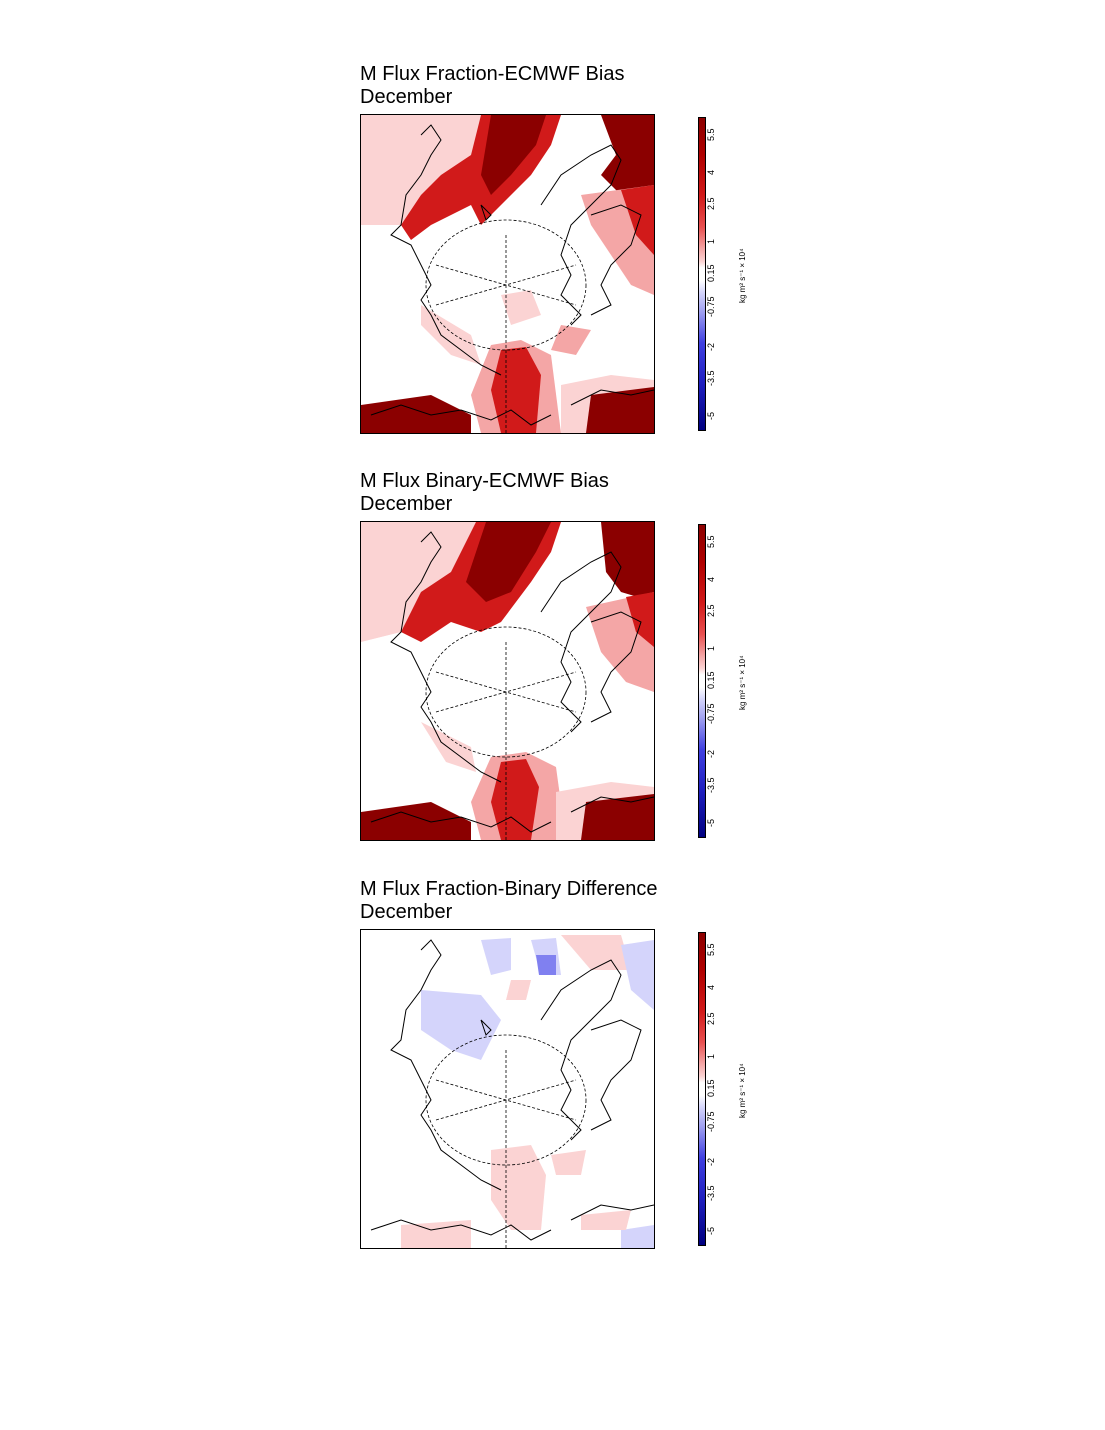  What do you see at coordinates (484, 481) in the screenshot?
I see `panel-title-line: M Flux Binary-ECMWF Bias` at bounding box center [484, 481].